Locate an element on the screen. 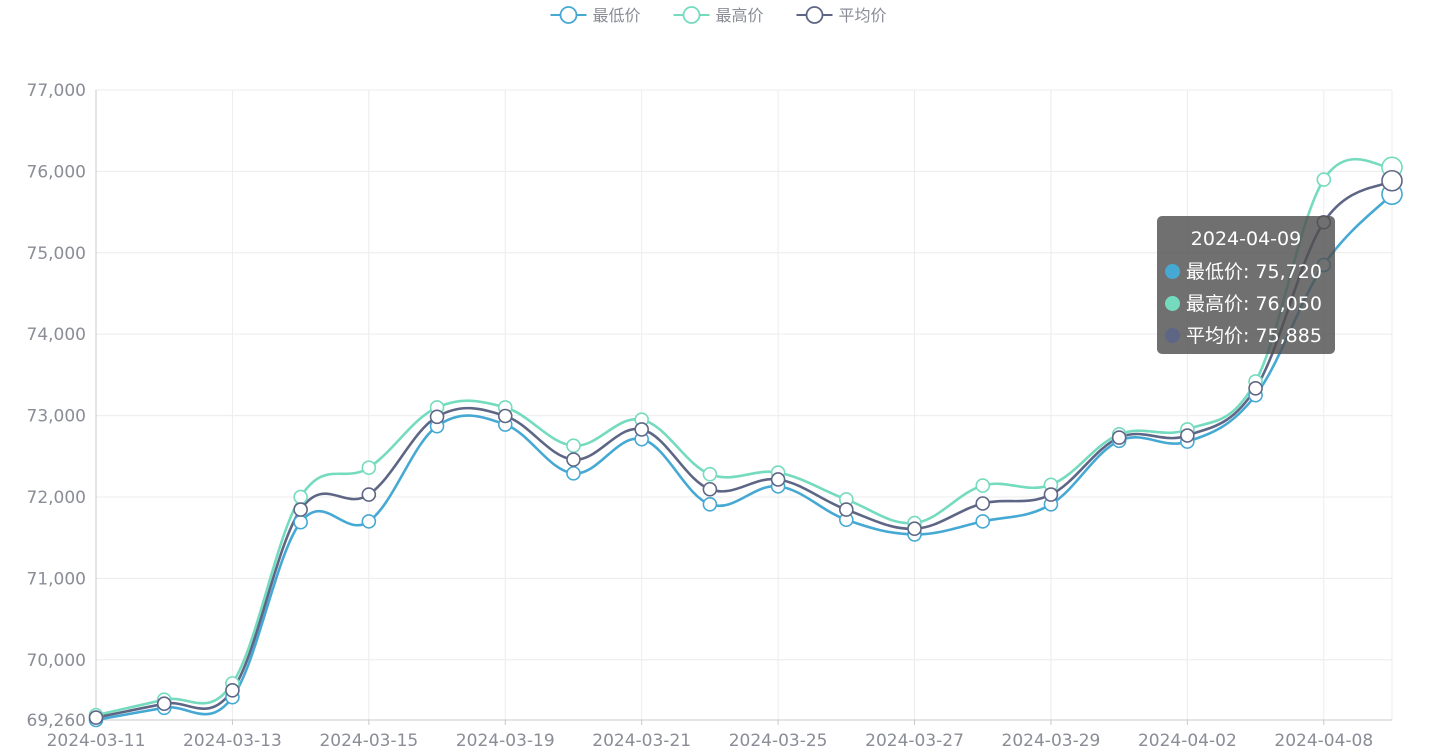 This screenshot has height=756, width=1443. tooltip-dot-high is located at coordinates (1172, 303).